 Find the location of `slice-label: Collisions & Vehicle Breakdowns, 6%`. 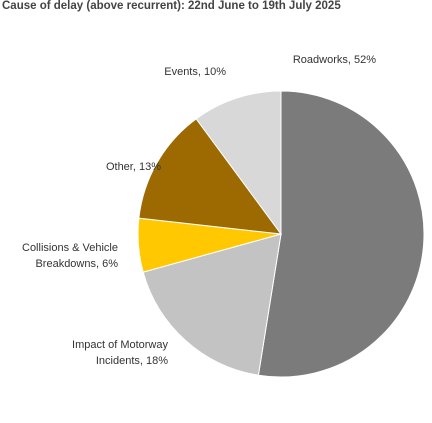

slice-label: Collisions & Vehicle Breakdowns, 6% is located at coordinates (70, 256).